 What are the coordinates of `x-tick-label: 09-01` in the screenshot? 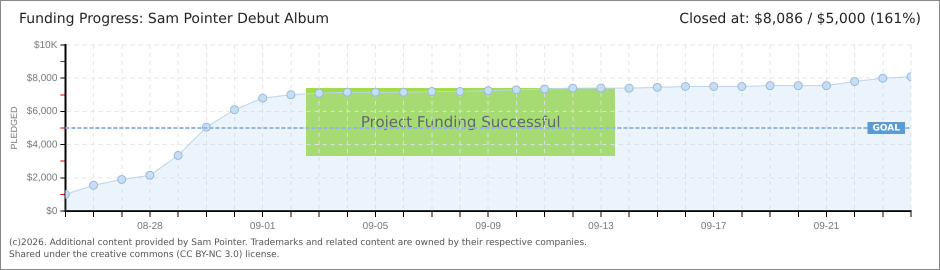 It's located at (263, 226).